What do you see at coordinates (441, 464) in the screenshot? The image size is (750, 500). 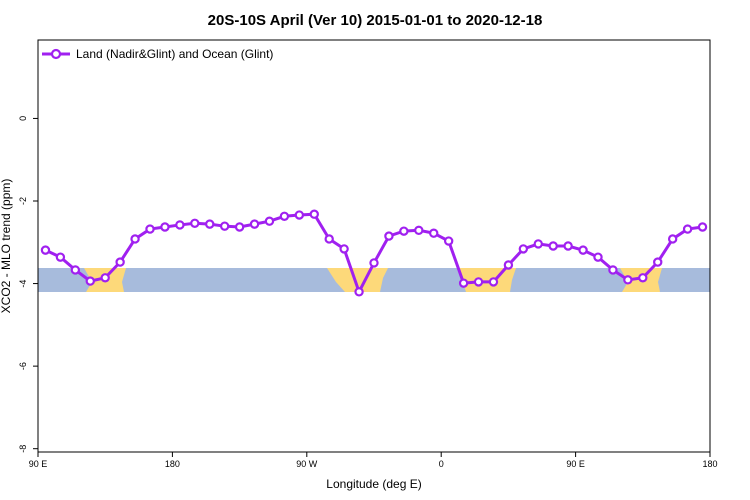 I see `x-tick-label: 0` at bounding box center [441, 464].